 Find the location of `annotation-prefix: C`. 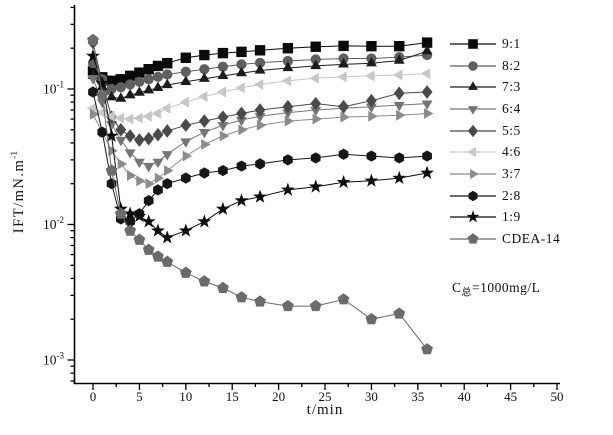

annotation-prefix: C is located at coordinates (457, 287).